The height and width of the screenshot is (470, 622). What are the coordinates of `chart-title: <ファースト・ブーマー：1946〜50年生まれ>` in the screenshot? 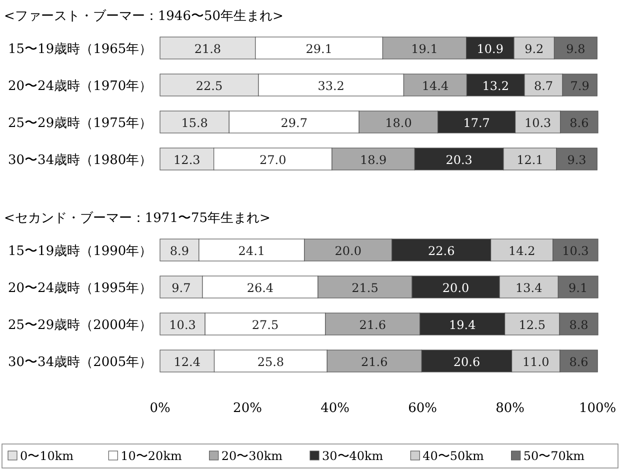 It's located at (144, 16).